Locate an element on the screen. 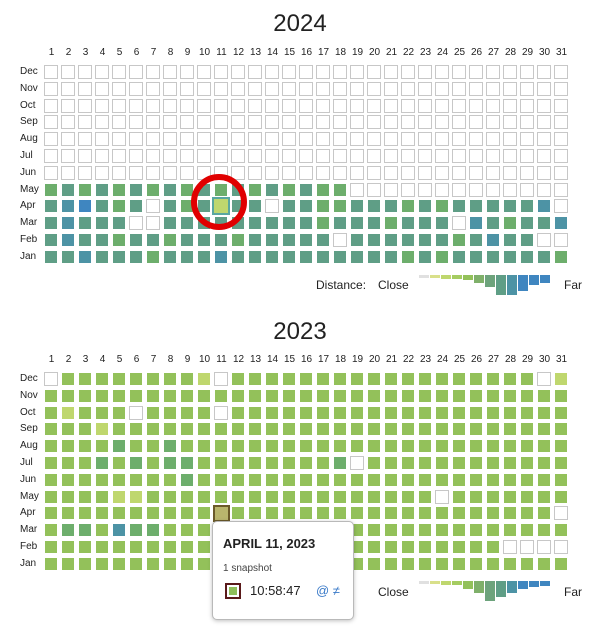 The image size is (600, 627). selected-day-cell is located at coordinates (221, 514).